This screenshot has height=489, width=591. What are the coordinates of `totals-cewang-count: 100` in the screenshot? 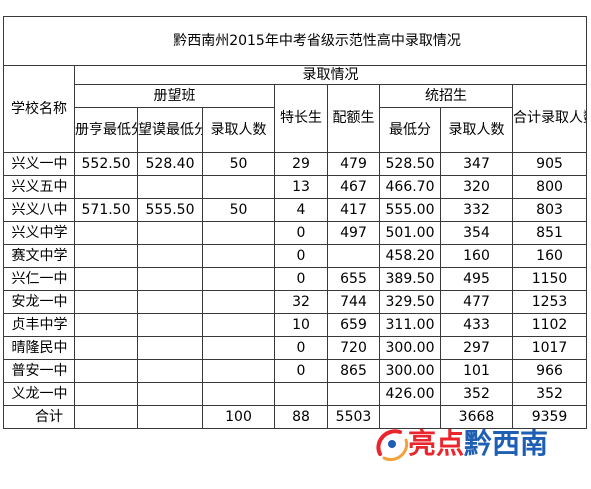 It's located at (238, 417).